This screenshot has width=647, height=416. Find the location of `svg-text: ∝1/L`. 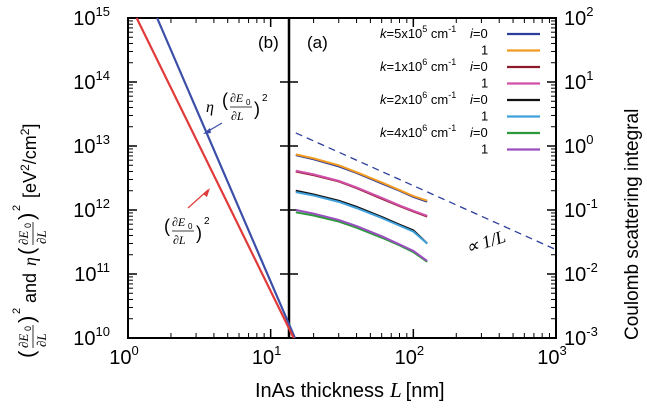

svg-text: ∝1/L is located at coordinates (485, 242).